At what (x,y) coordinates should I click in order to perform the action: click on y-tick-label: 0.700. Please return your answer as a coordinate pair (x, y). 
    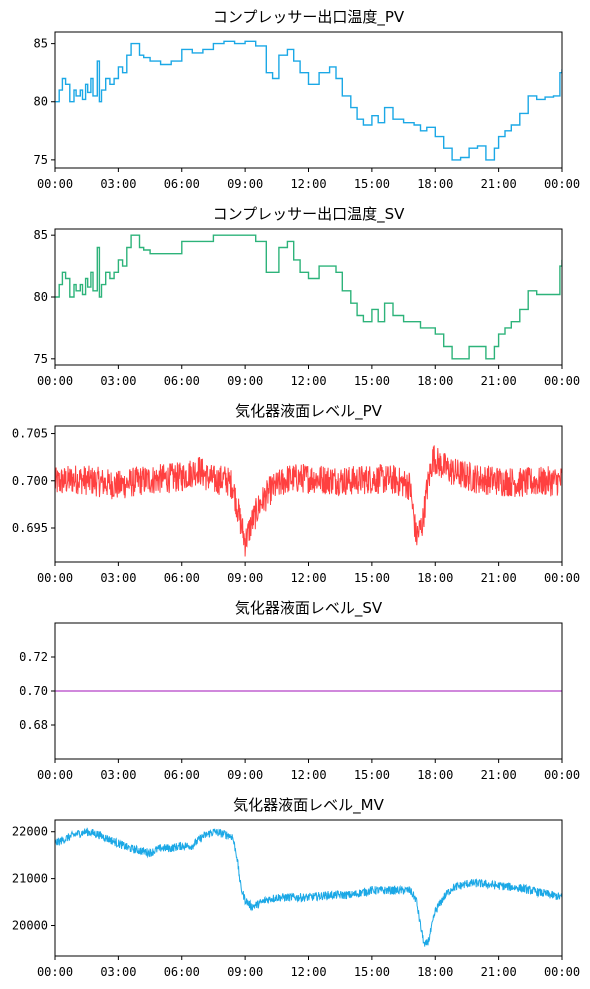
    Looking at the image, I should click on (30, 481).